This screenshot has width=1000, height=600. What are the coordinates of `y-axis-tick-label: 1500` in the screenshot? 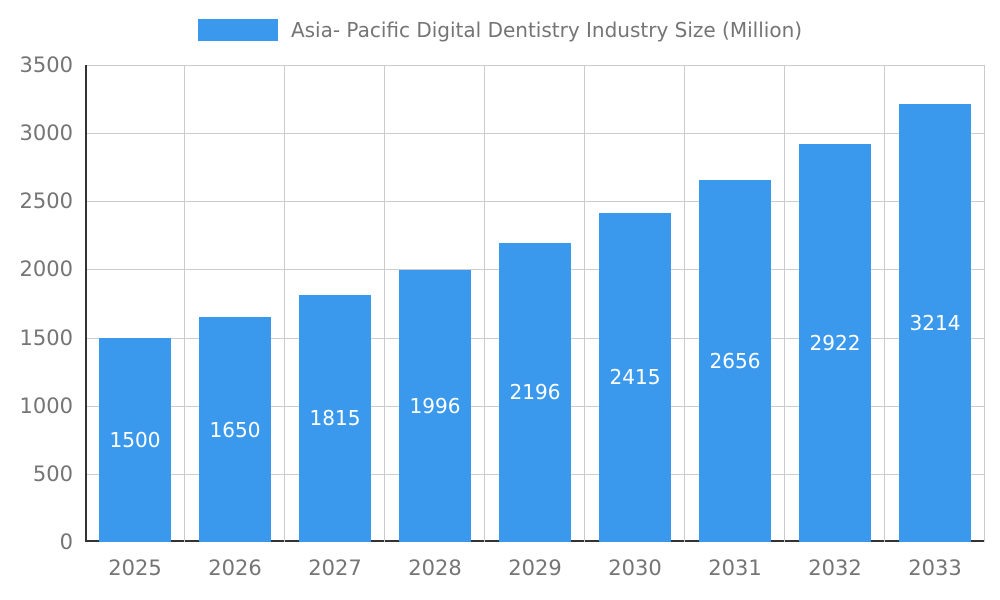 It's located at (46, 337).